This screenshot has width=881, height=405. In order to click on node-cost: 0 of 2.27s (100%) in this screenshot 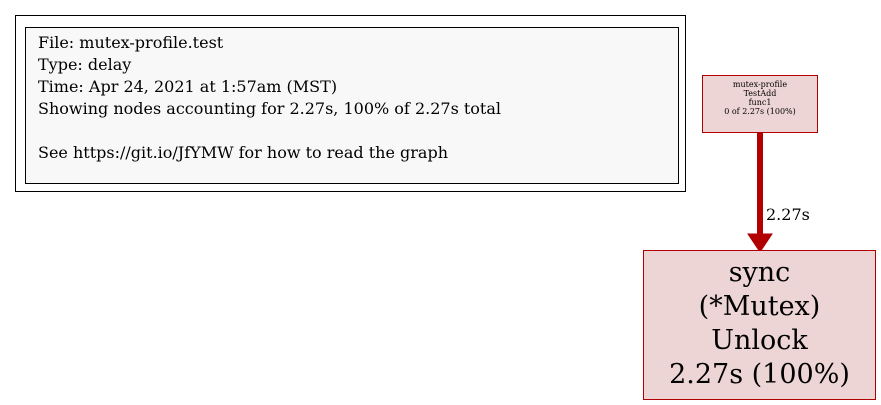, I will do `click(760, 111)`.